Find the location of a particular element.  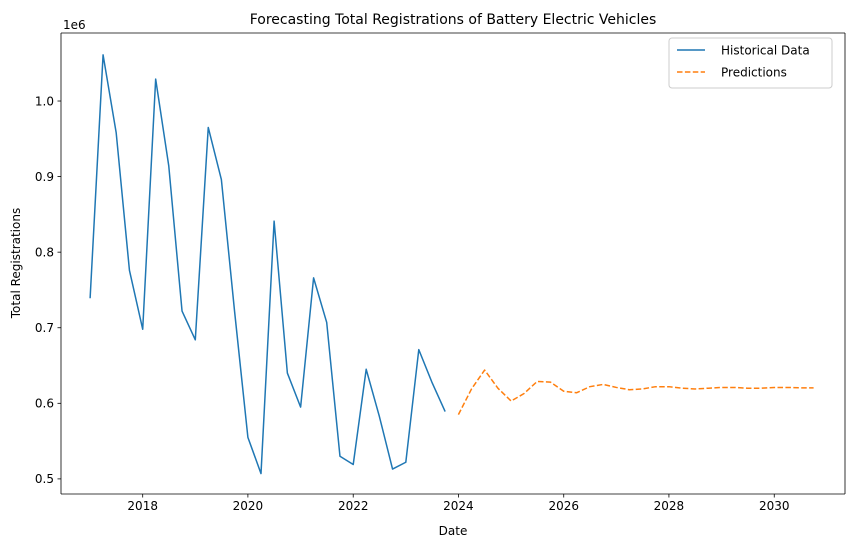

y-tick-label: 0.5 is located at coordinates (44, 479).